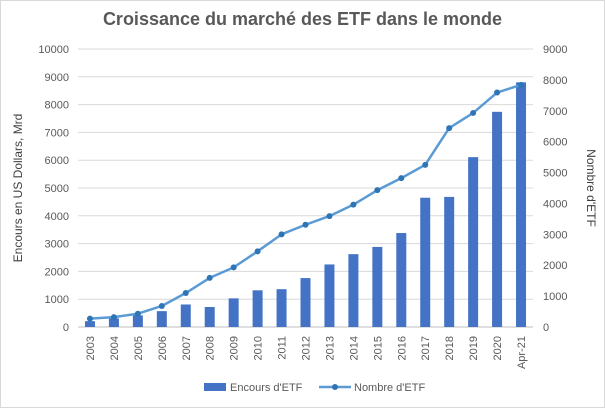  What do you see at coordinates (57, 189) in the screenshot?
I see `y-left-tick-label: 5000` at bounding box center [57, 189].